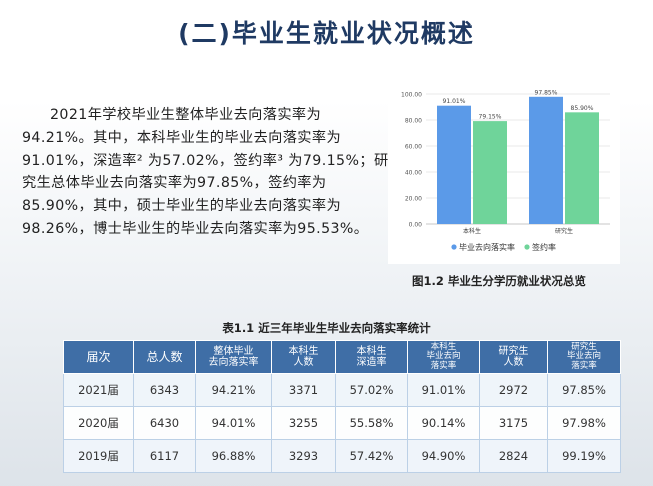 The height and width of the screenshot is (486, 653). What do you see at coordinates (233, 351) in the screenshot?
I see `table-header-text: 整体毕业` at bounding box center [233, 351].